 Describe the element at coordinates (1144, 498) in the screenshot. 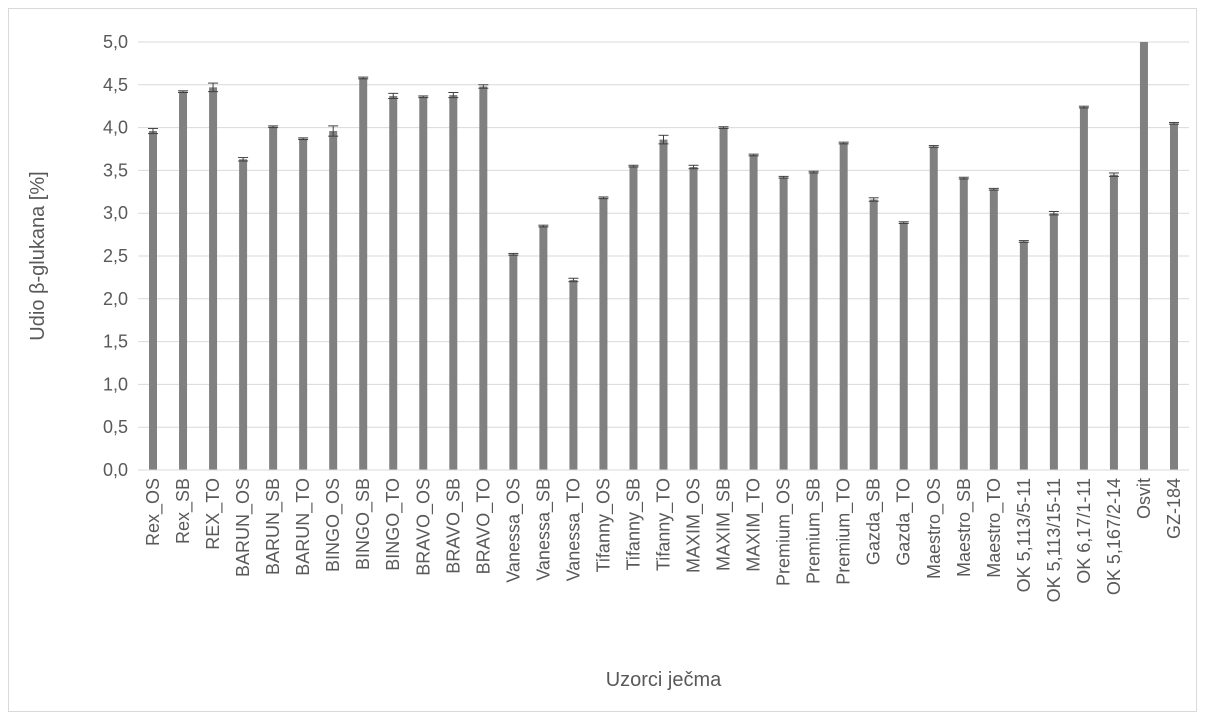

I see `x-tick-label: Osvit` at that location.